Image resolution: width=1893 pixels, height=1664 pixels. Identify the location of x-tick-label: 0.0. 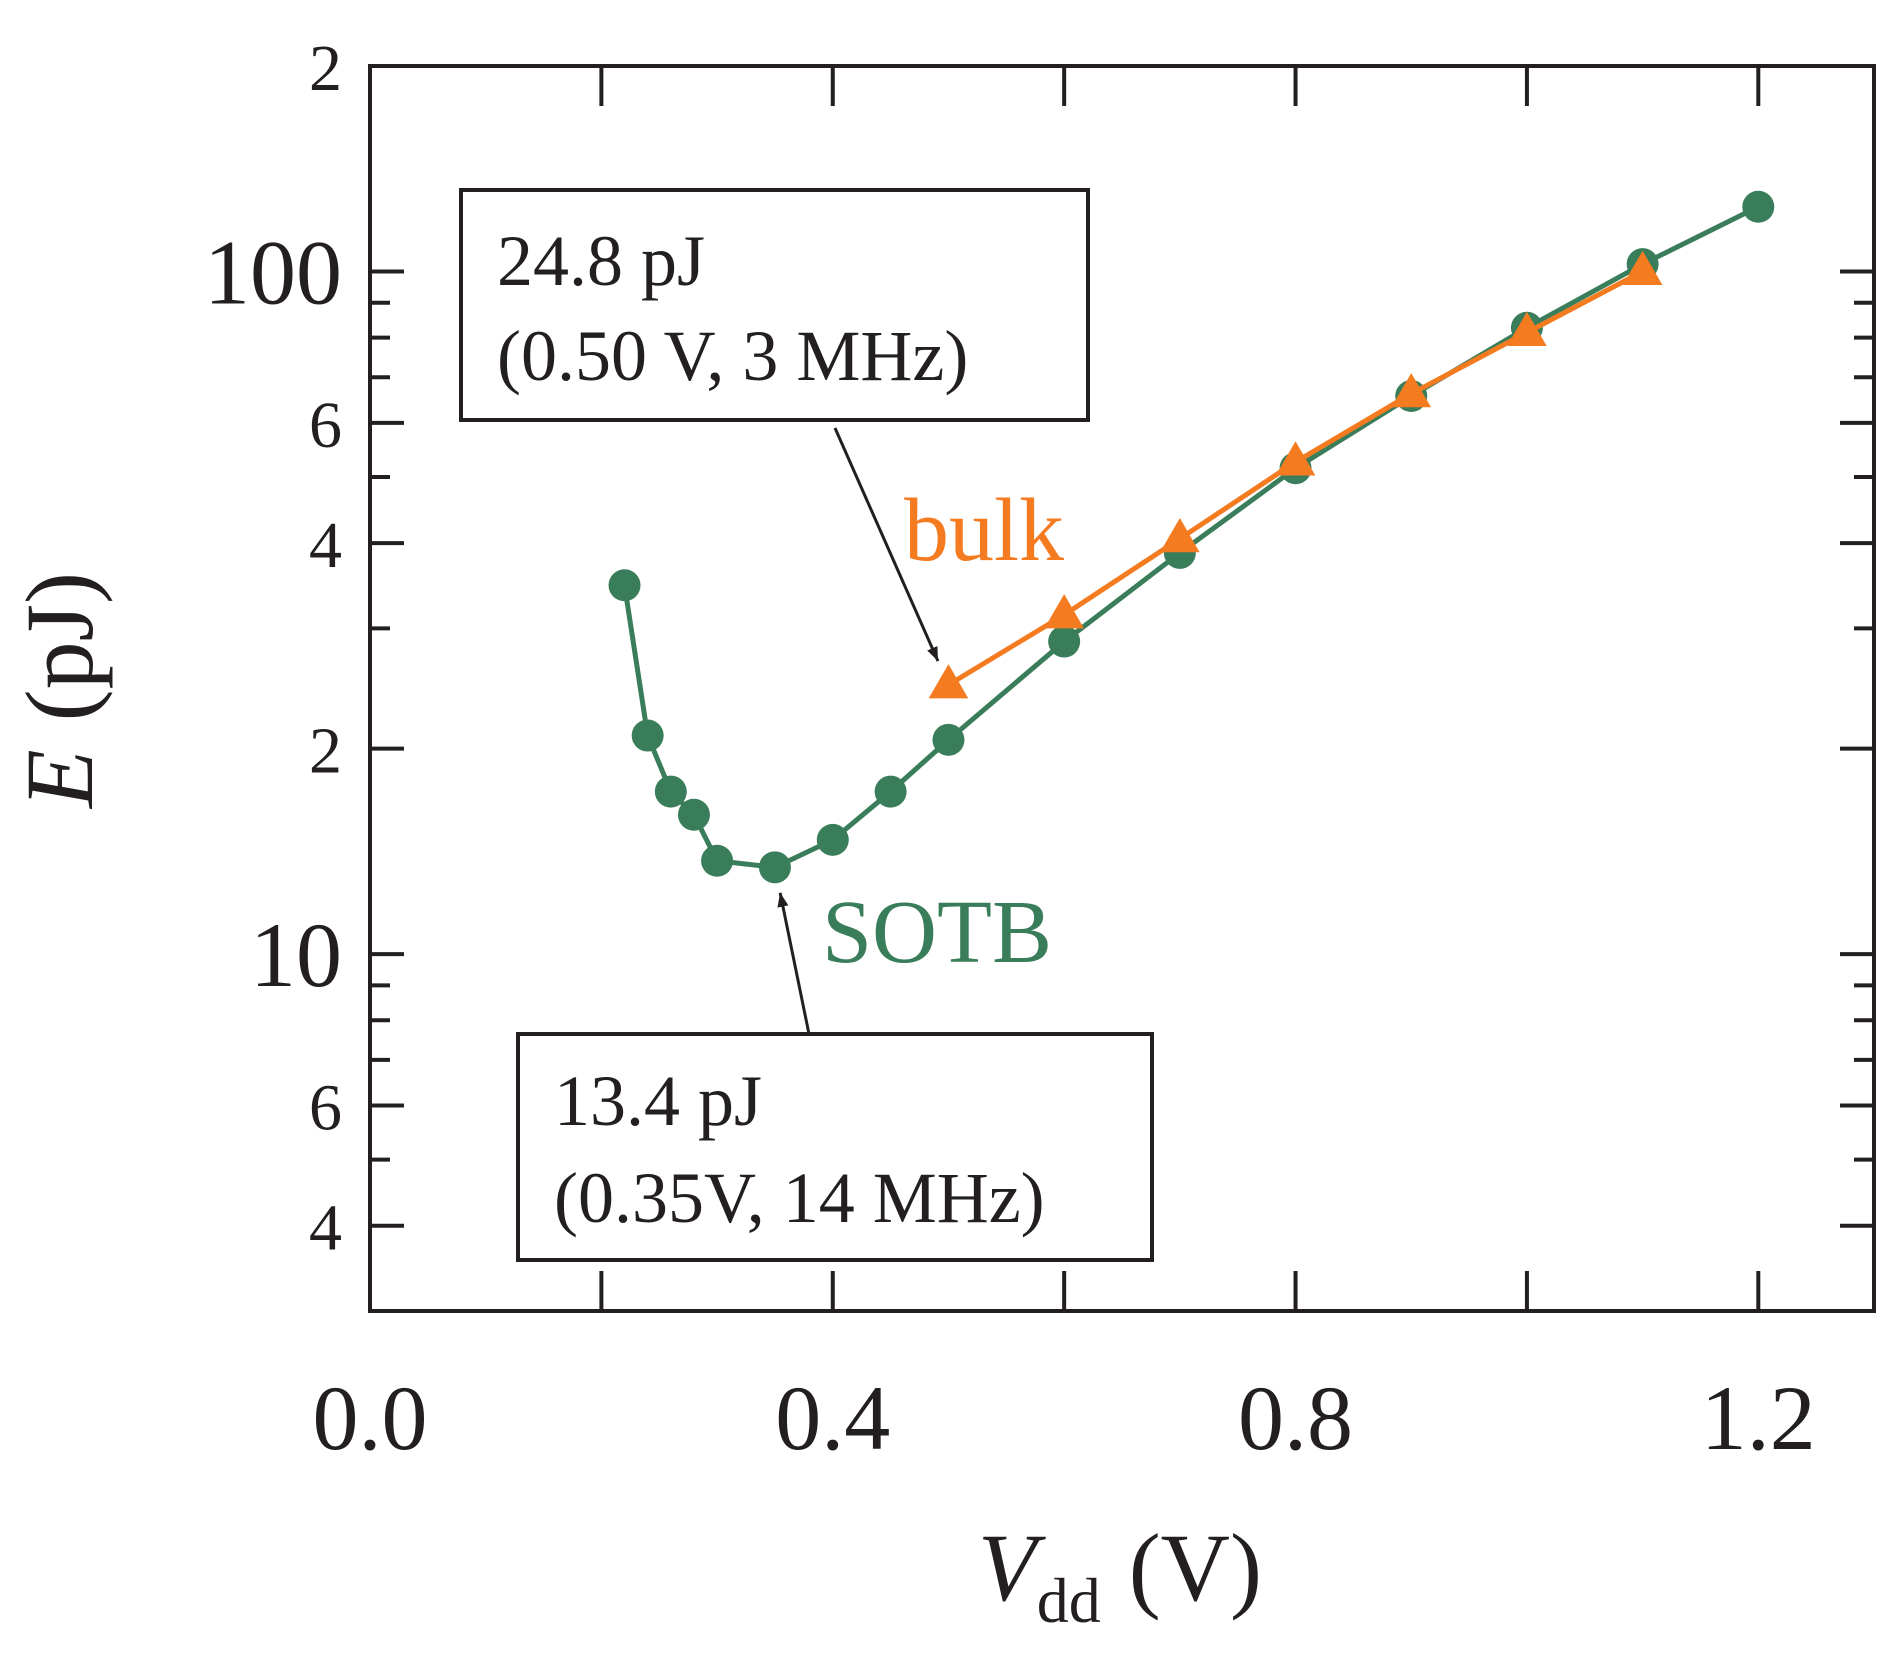
(370, 1418).